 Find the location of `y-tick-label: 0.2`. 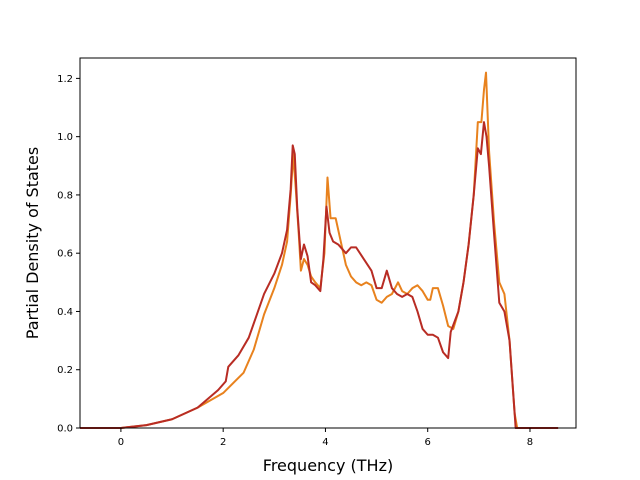

y-tick-label: 0.2 is located at coordinates (65, 370).